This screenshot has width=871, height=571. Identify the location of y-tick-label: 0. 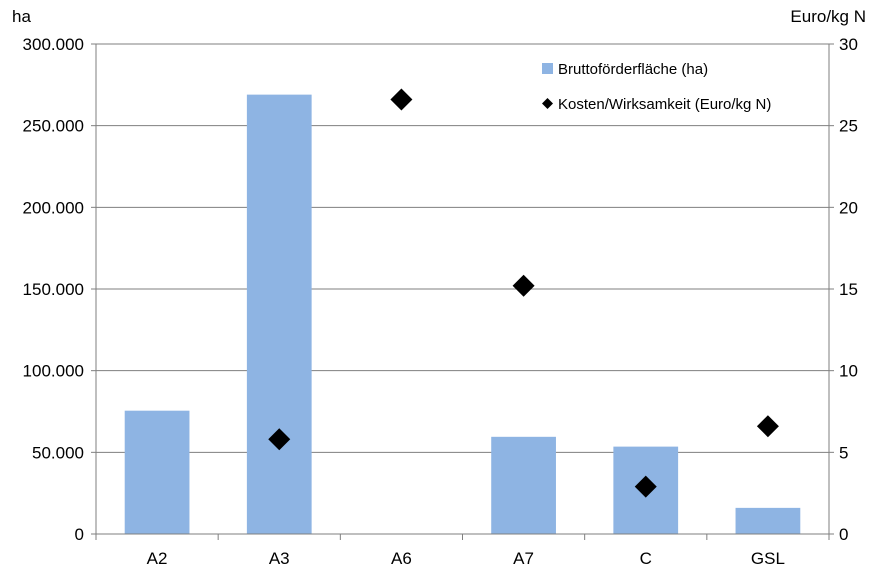
(79, 534).